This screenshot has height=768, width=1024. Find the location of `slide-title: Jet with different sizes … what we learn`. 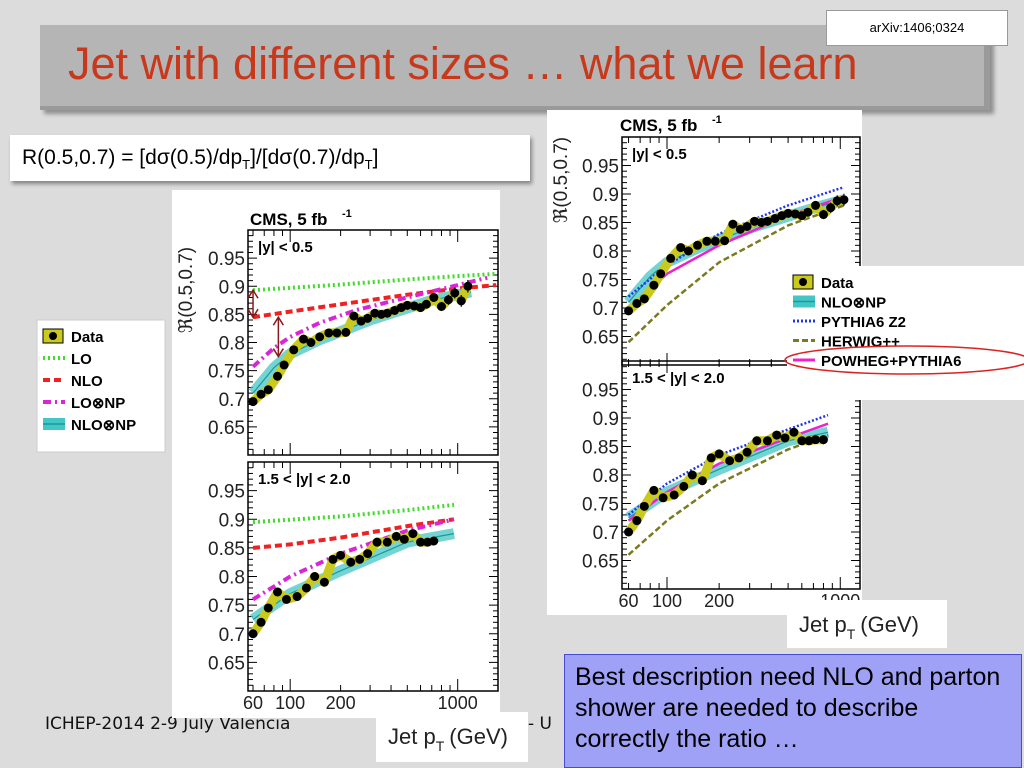

slide-title: Jet with different sizes … what we learn is located at coordinates (463, 63).